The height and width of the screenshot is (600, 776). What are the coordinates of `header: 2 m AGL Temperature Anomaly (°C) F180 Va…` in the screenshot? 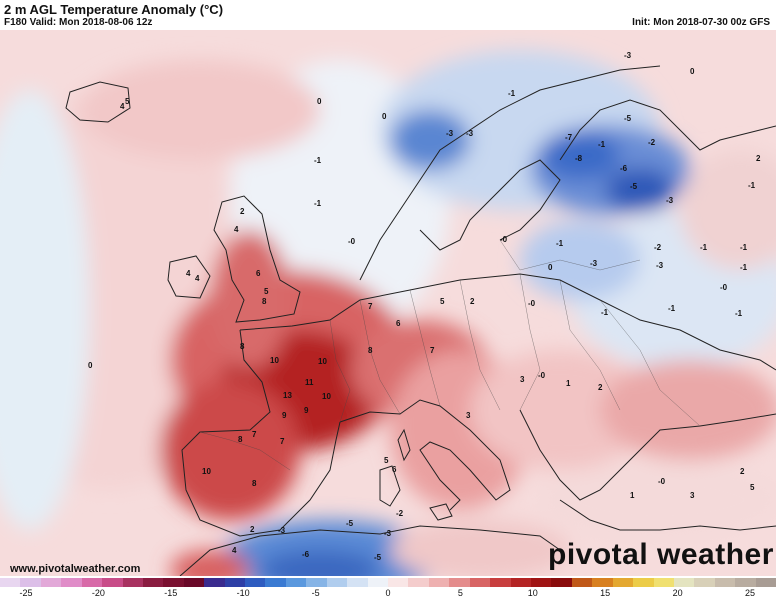 It's located at (388, 15).